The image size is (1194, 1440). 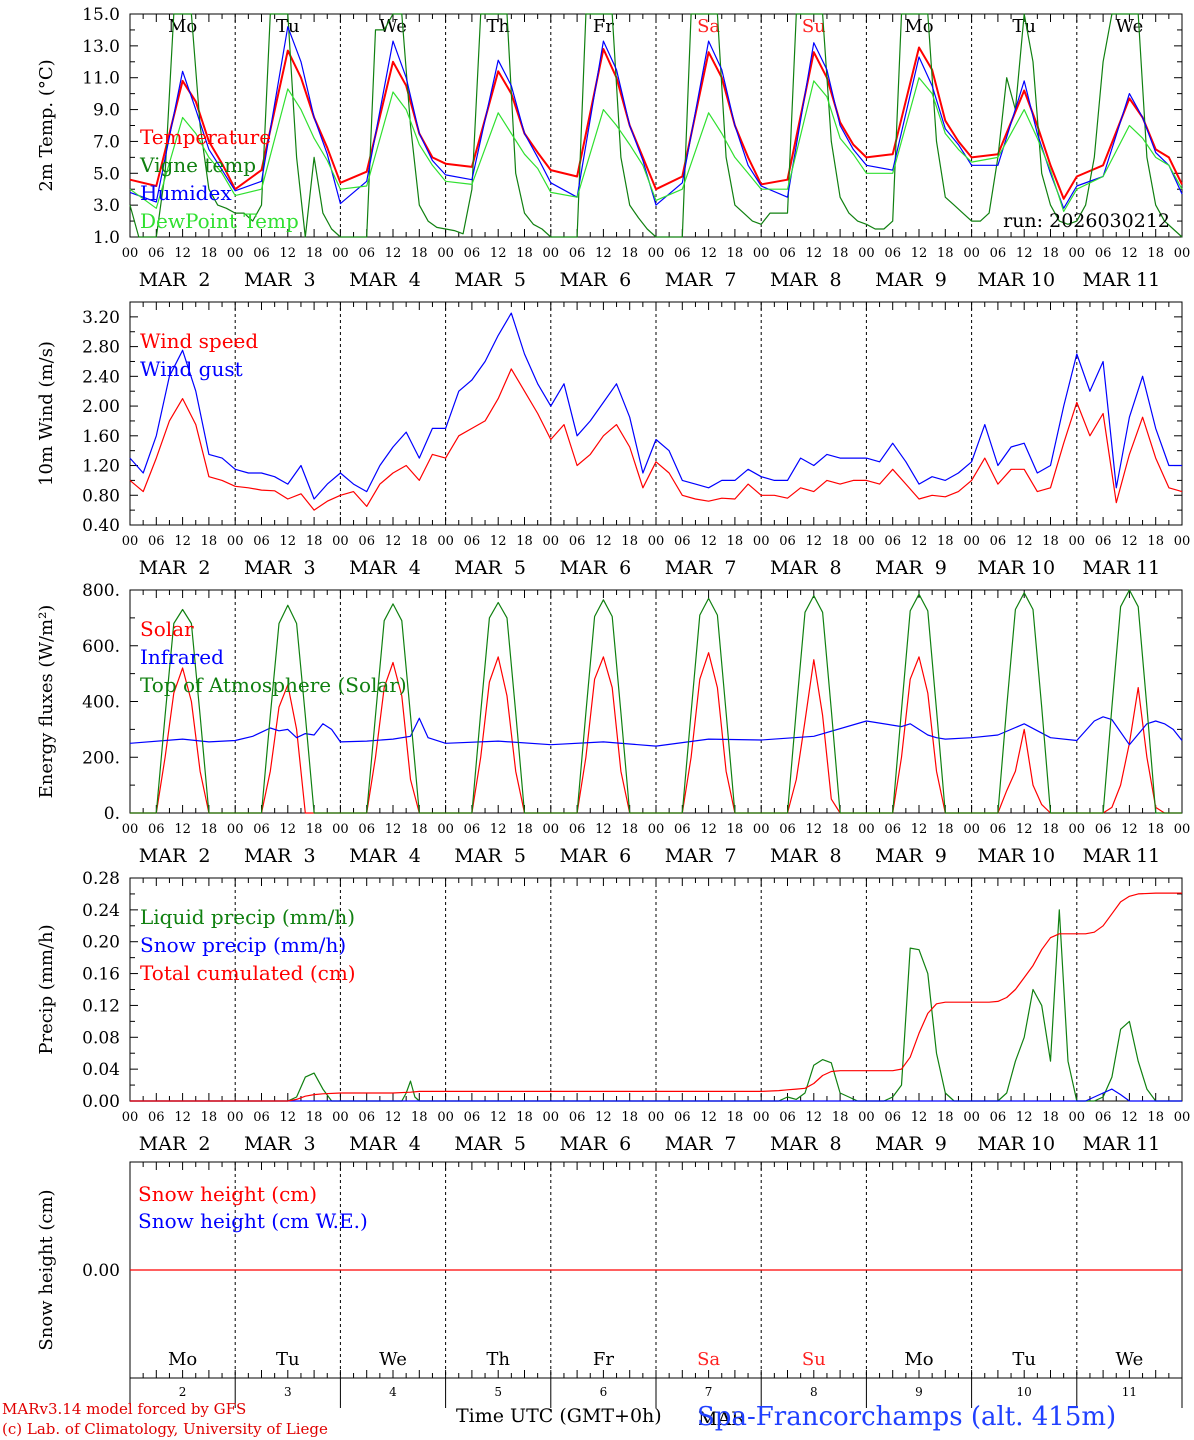 What do you see at coordinates (656, 145) in the screenshot?
I see `temp-series-3-line` at bounding box center [656, 145].